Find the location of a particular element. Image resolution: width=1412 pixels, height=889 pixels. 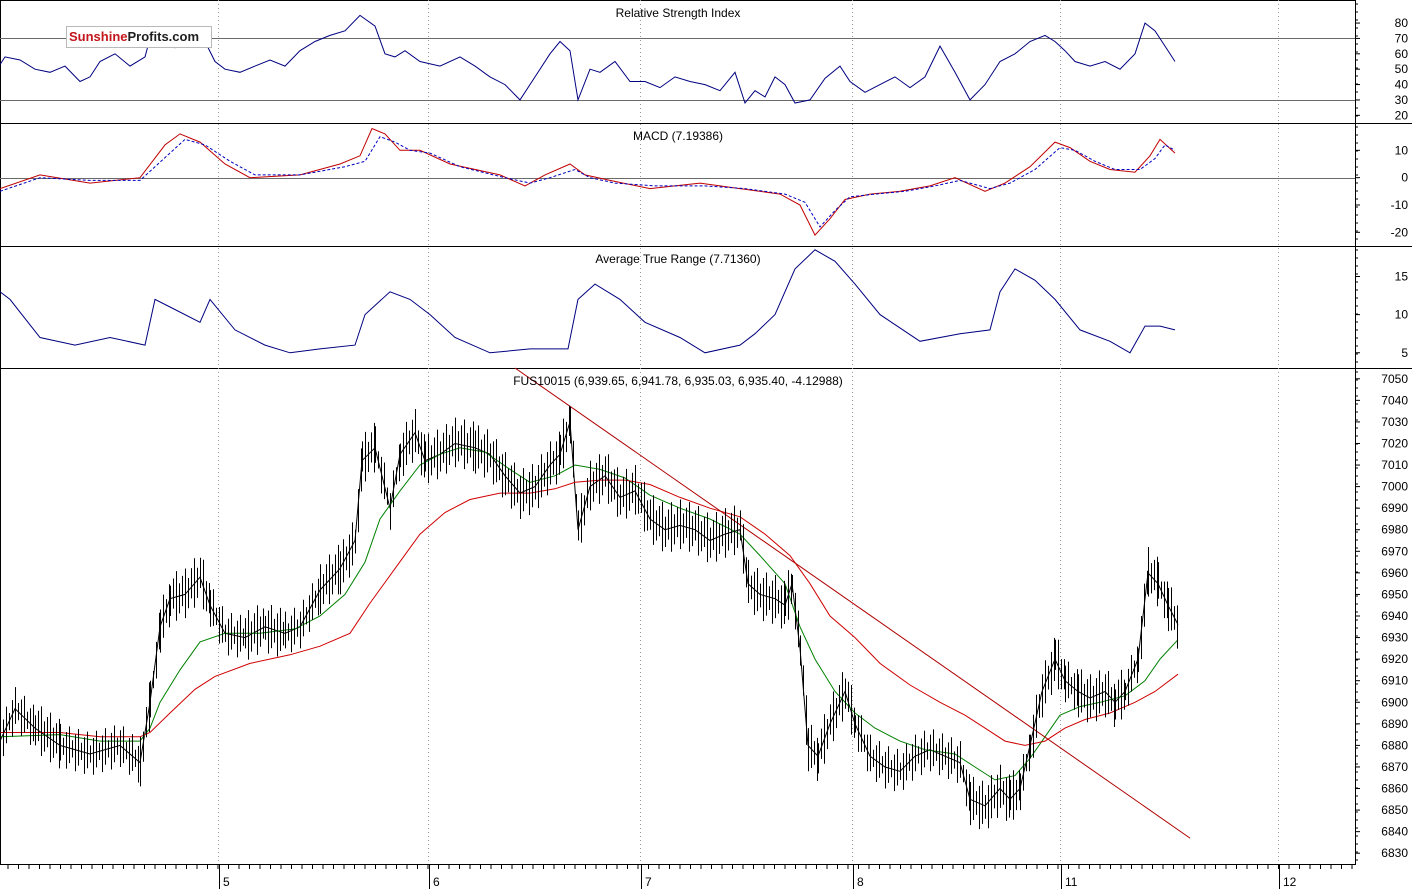

y-tick-label: 60 is located at coordinates (1402, 54).